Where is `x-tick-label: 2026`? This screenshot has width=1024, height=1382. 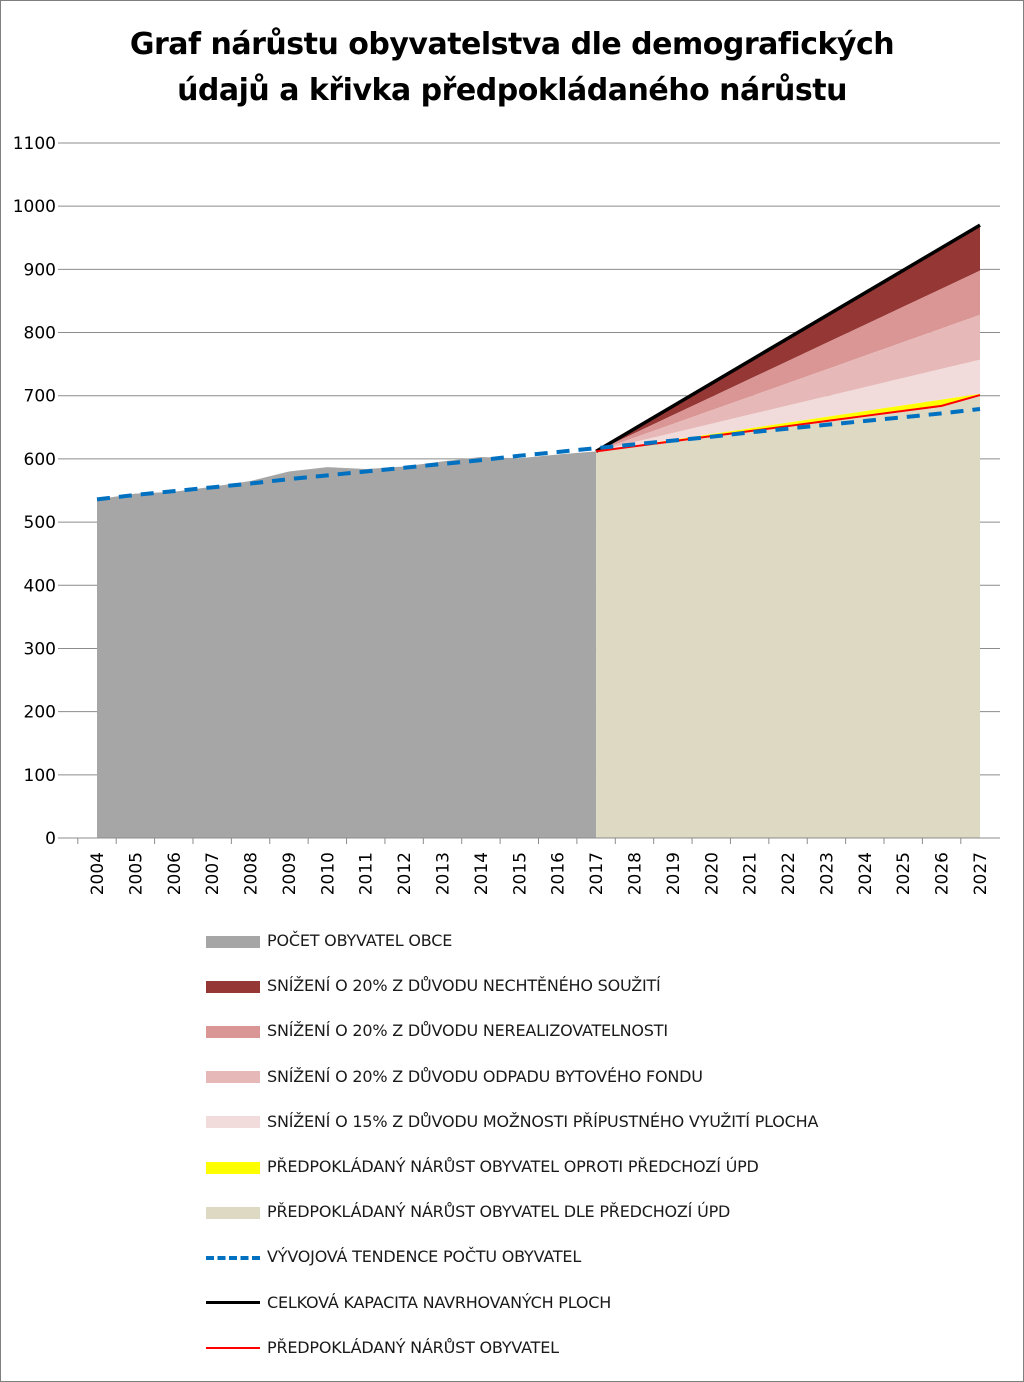 x-tick-label: 2026 is located at coordinates (943, 873).